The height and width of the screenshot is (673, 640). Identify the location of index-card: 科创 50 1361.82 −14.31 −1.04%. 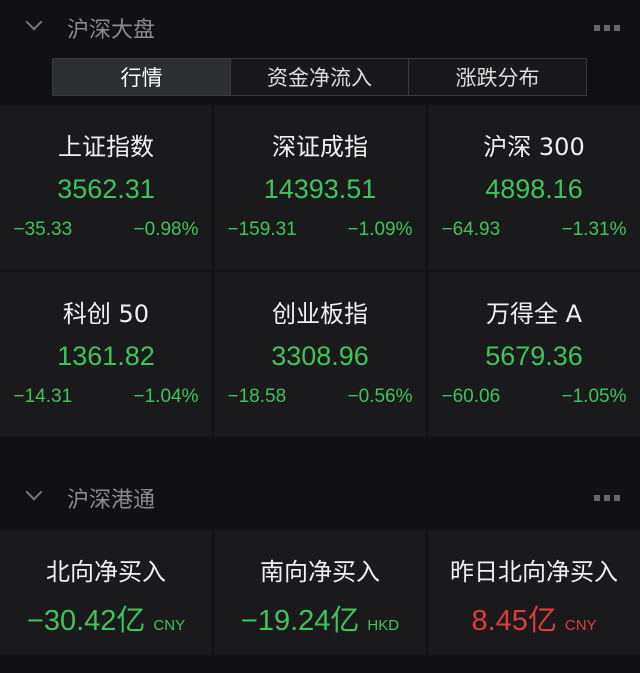
(106, 354).